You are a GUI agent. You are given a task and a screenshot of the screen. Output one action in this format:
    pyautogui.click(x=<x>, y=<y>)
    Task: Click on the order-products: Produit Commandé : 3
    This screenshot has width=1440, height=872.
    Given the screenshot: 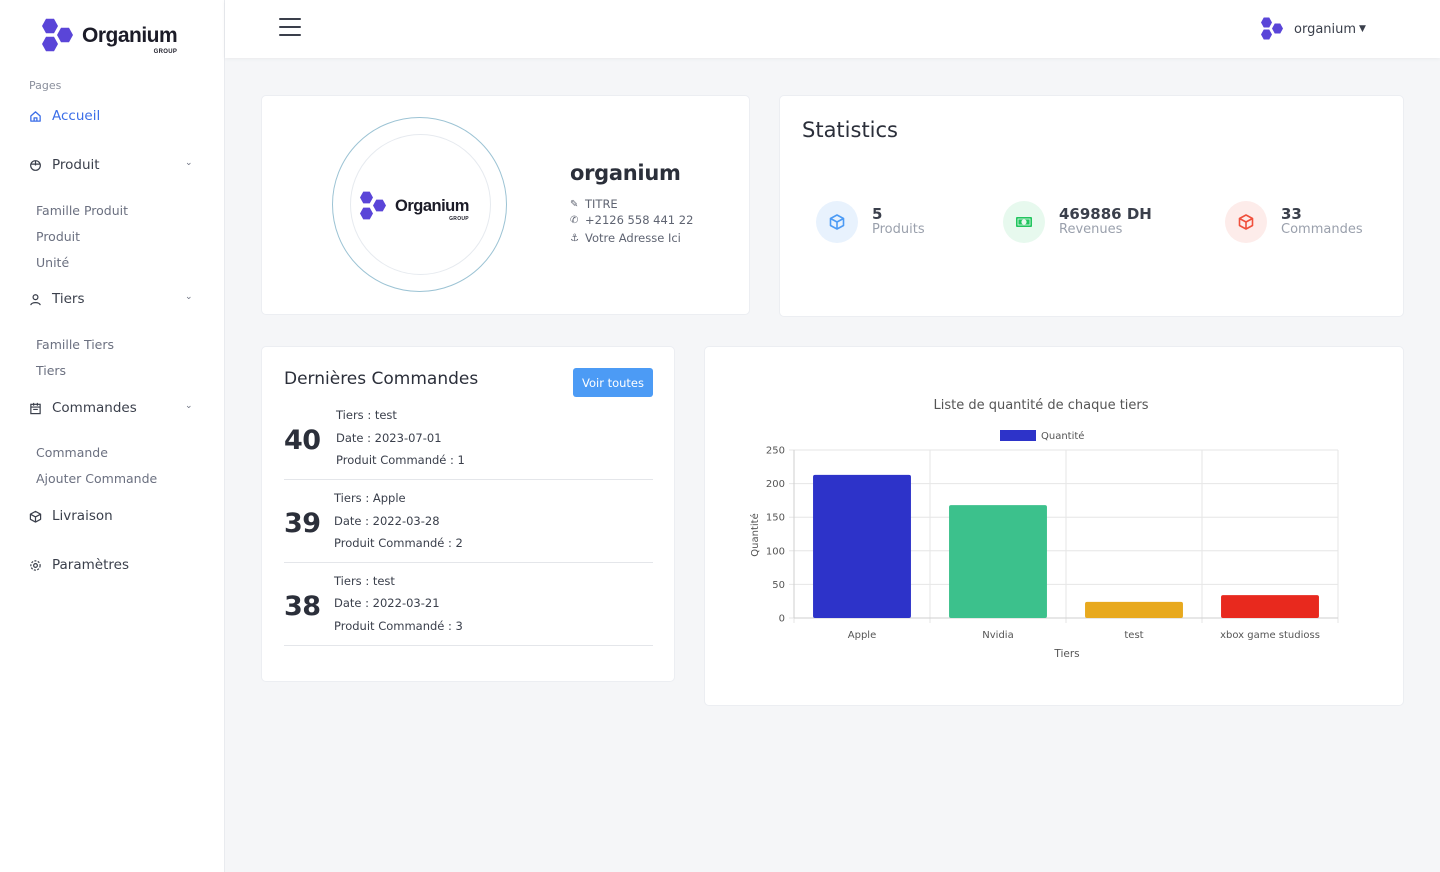 What is the action you would take?
    pyautogui.click(x=398, y=626)
    